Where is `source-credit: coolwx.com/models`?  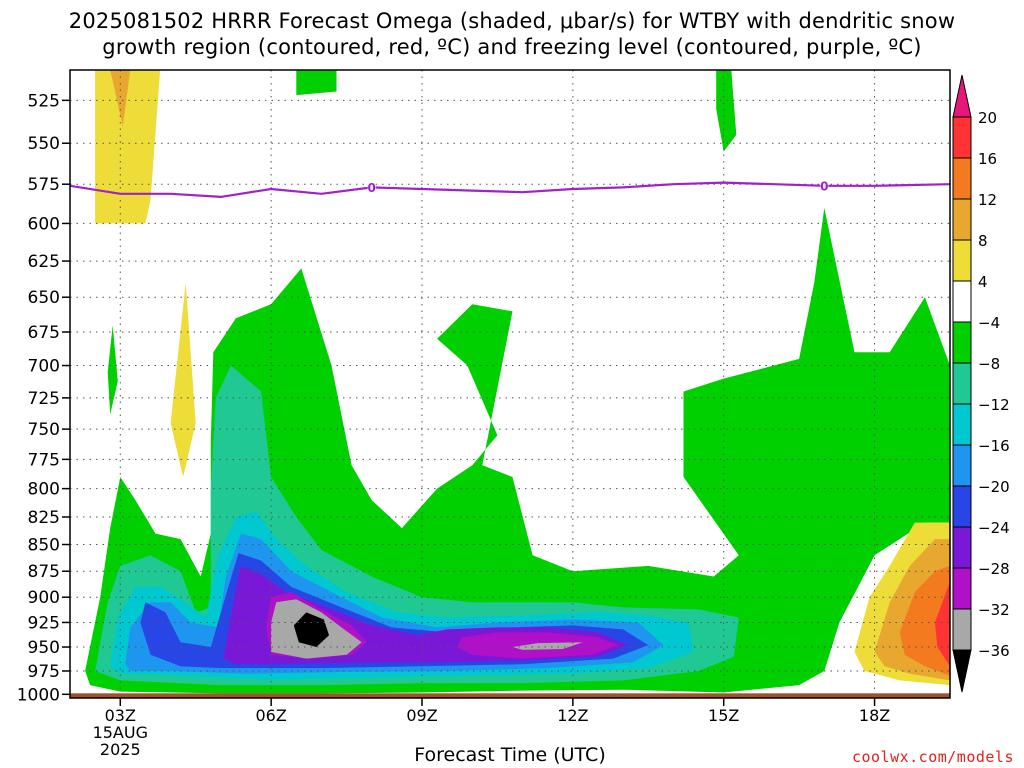
source-credit: coolwx.com/models is located at coordinates (932, 757).